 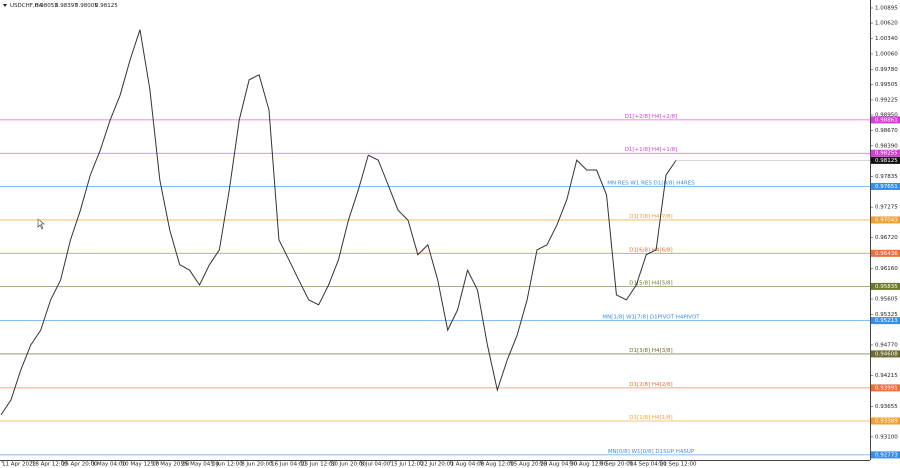 What do you see at coordinates (886, 54) in the screenshot?
I see `y-tick-label: 1.00060` at bounding box center [886, 54].